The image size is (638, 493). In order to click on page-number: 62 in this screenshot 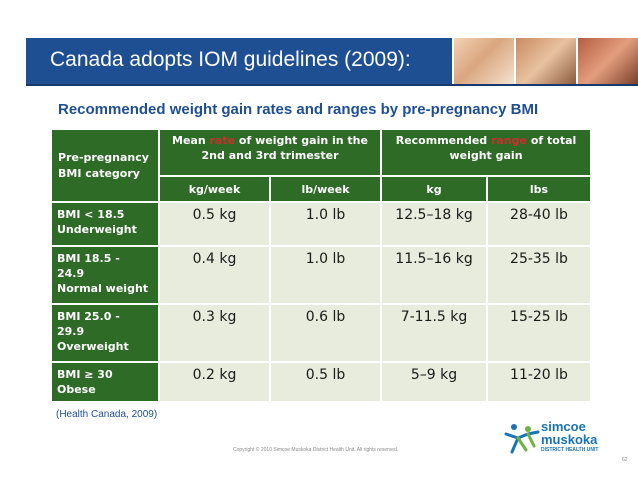, I will do `click(625, 460)`.